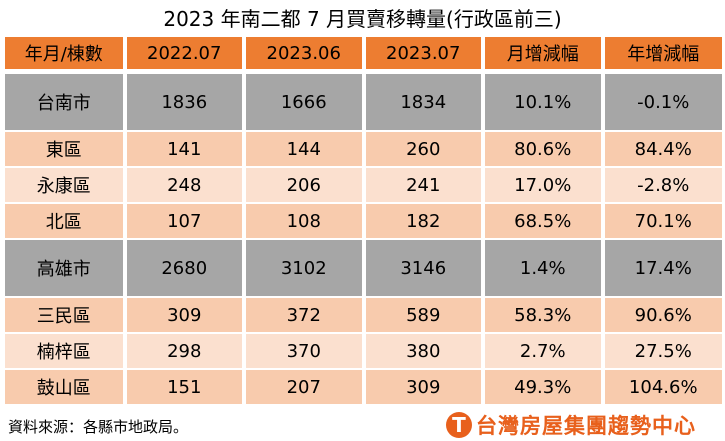 The width and height of the screenshot is (725, 441). Describe the element at coordinates (65, 185) in the screenshot. I see `row-label: 永康區` at that location.